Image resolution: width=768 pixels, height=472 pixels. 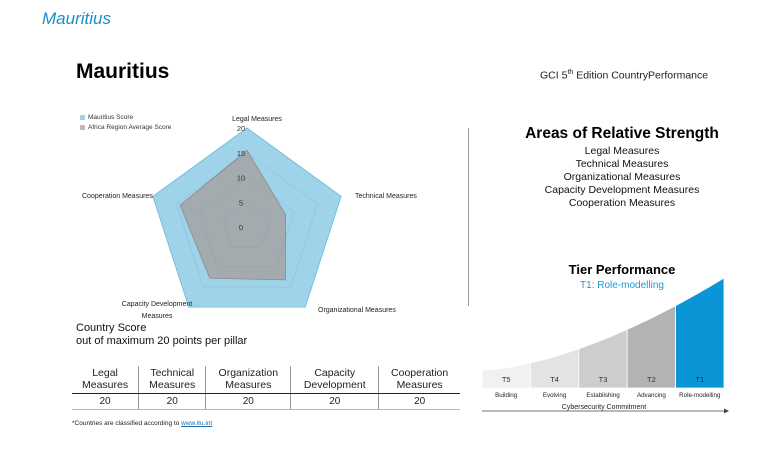 I want to click on axis-label-capacity-line1: Capacity Development, so click(x=157, y=304).